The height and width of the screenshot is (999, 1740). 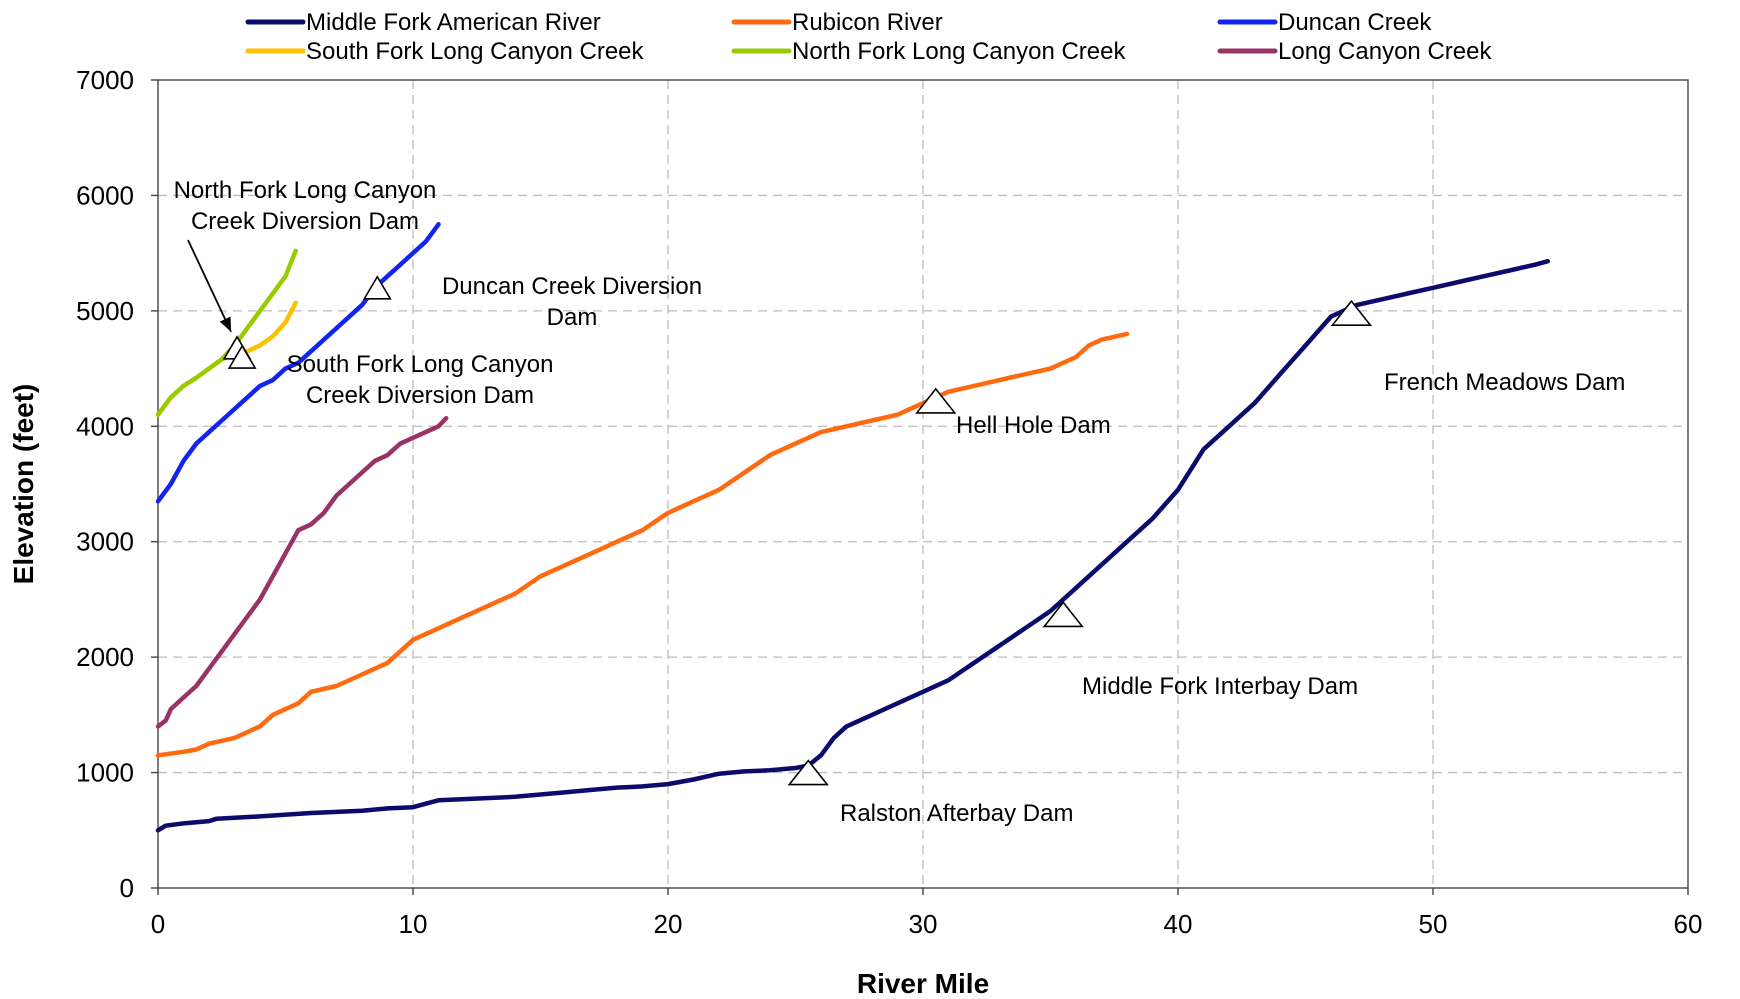 I want to click on legend-label: Middle Fork American River, so click(x=453, y=22).